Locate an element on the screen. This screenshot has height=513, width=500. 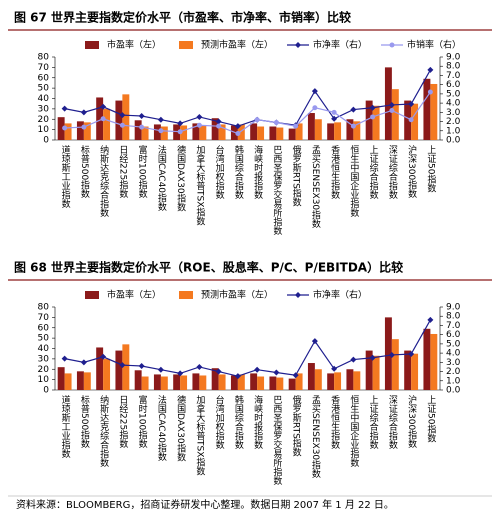
legend-swatch is located at coordinates (186, 295).